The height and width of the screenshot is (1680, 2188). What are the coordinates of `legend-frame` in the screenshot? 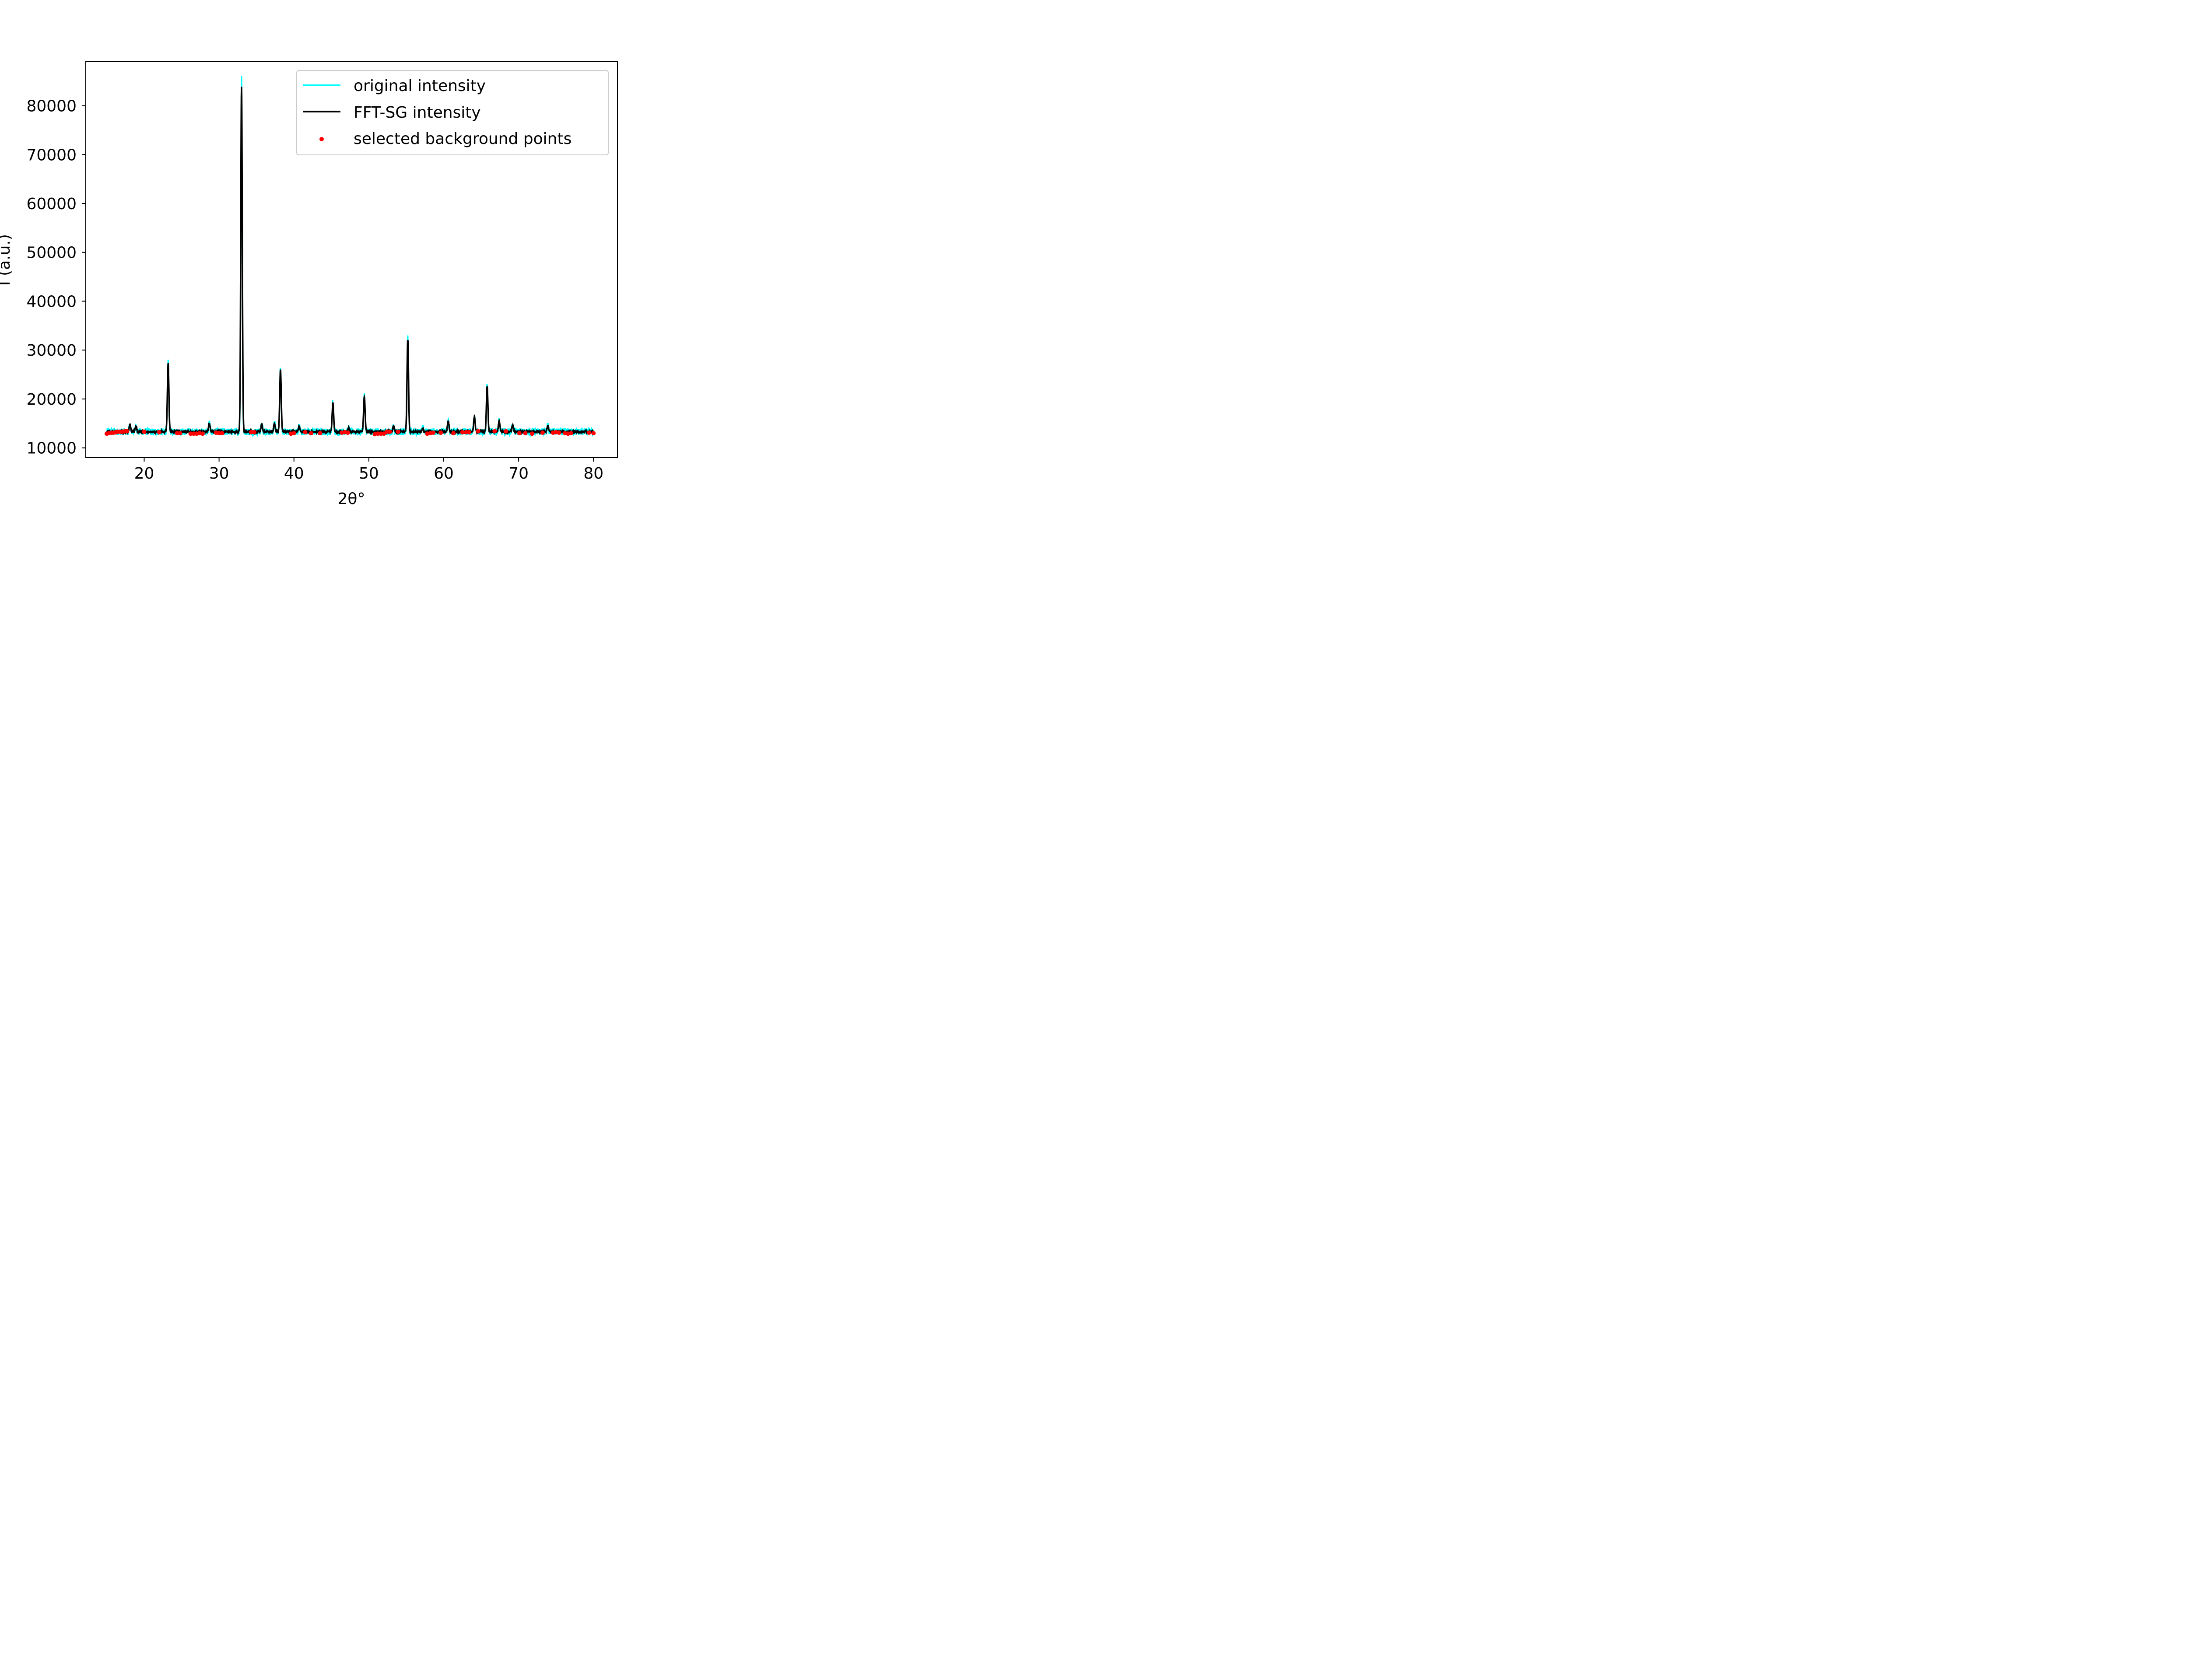 It's located at (453, 112).